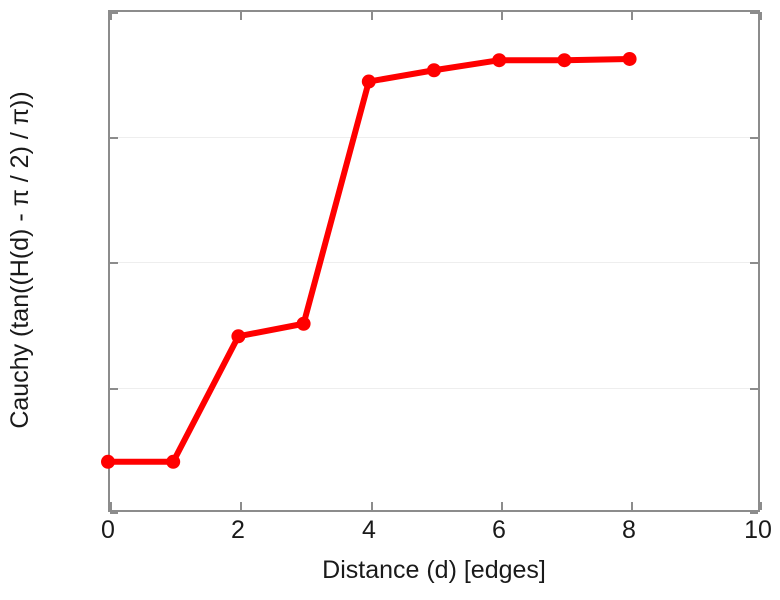  Describe the element at coordinates (238, 530) in the screenshot. I see `x-tick-label-2: 2` at that location.